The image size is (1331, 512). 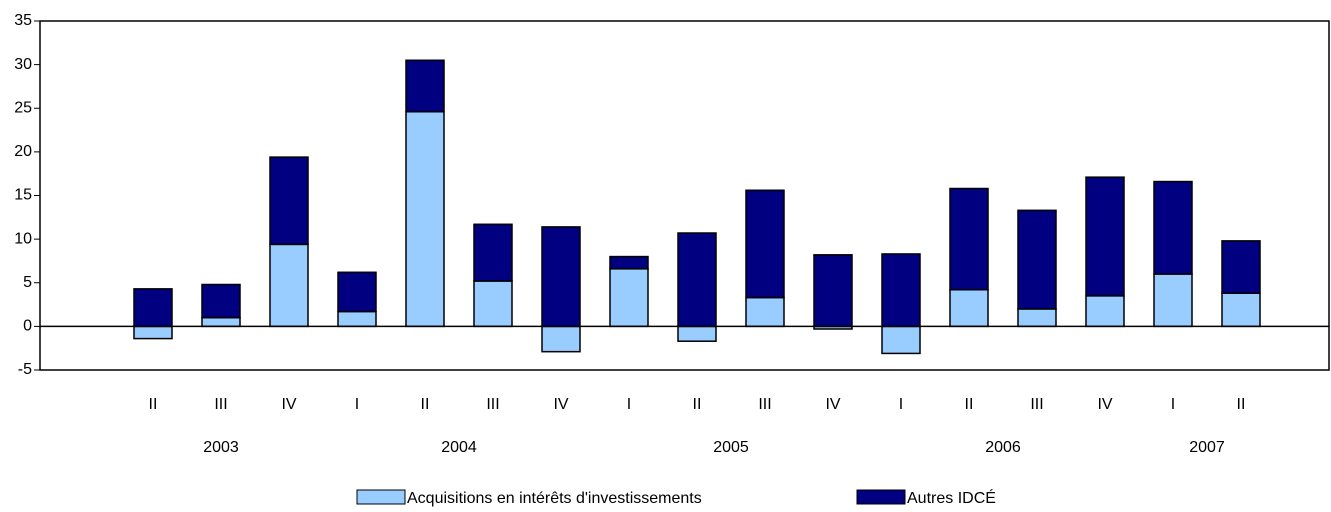 What do you see at coordinates (25, 369) in the screenshot?
I see `y-tick-label: -5` at bounding box center [25, 369].